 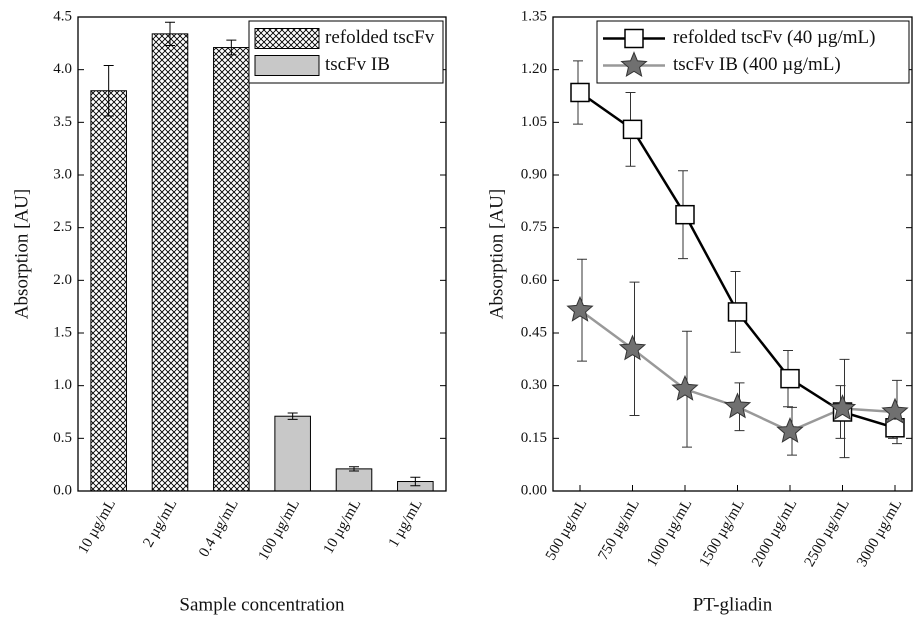 What do you see at coordinates (774, 533) in the screenshot?
I see `x-tick-label: 2000 µg/mL` at bounding box center [774, 533].